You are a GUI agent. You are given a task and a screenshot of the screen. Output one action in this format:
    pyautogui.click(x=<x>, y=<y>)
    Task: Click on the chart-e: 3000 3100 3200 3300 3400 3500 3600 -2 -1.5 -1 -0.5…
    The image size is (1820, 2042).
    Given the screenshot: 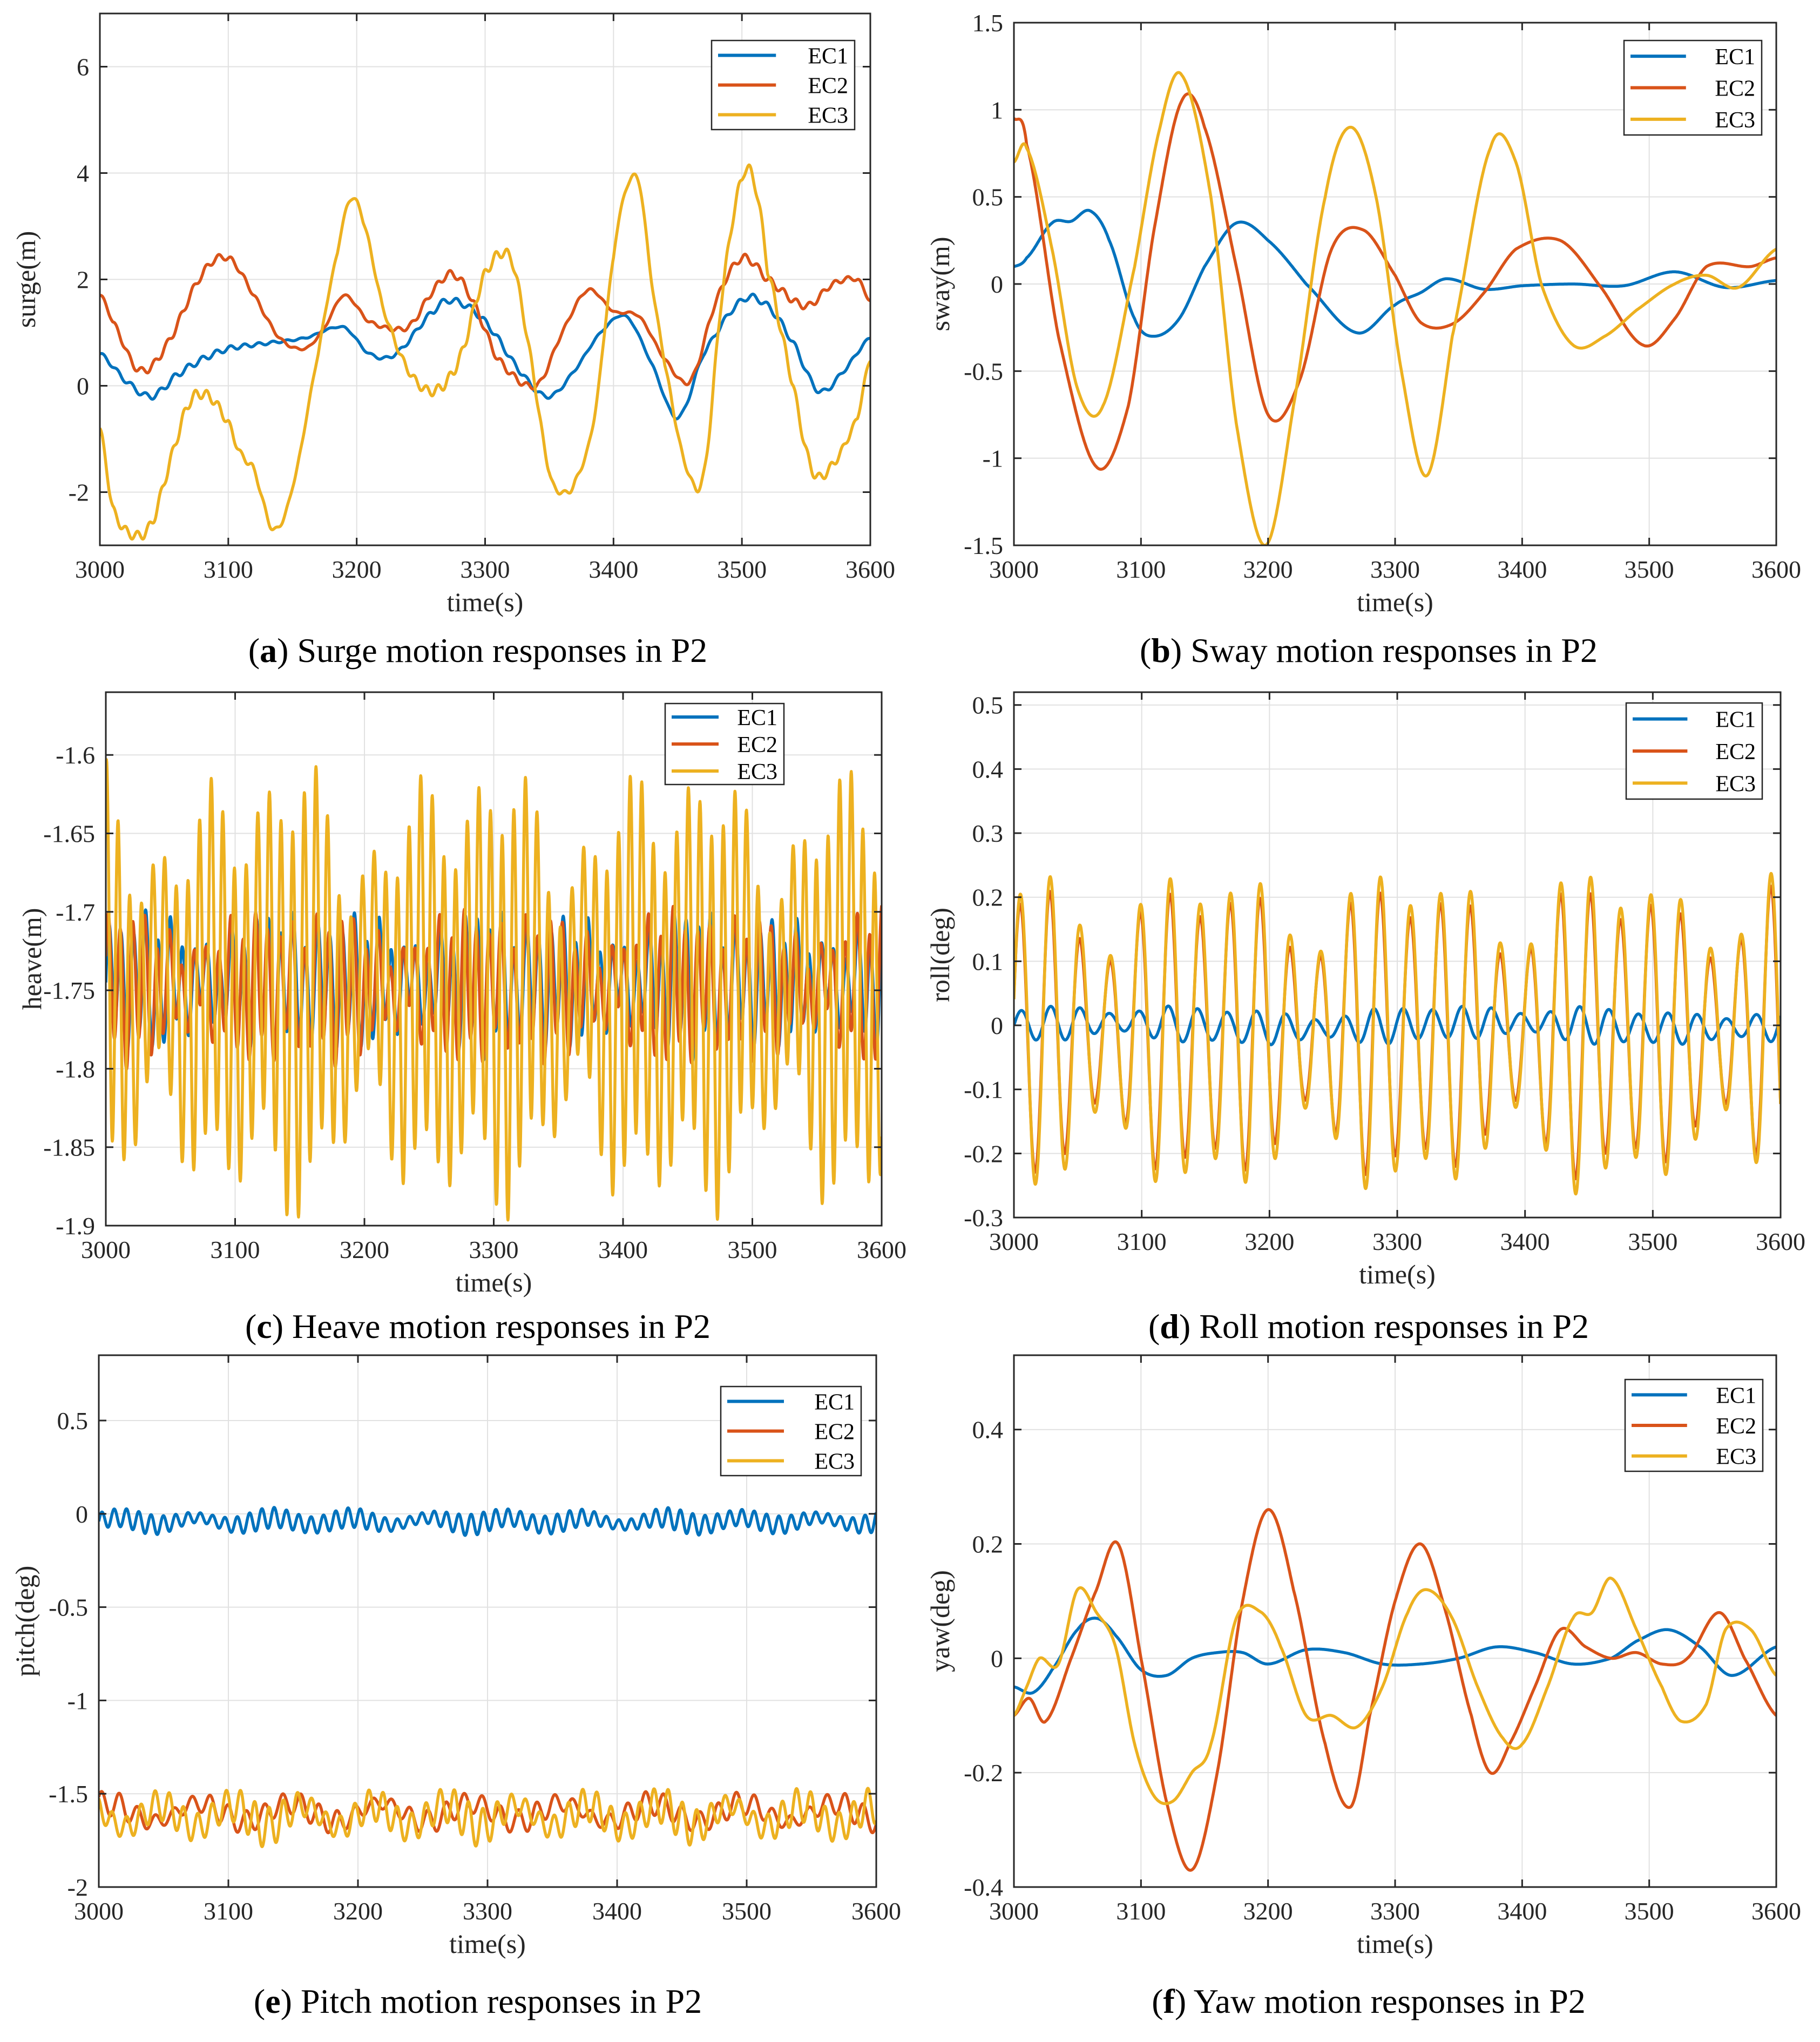 What is the action you would take?
    pyautogui.click(x=456, y=1656)
    